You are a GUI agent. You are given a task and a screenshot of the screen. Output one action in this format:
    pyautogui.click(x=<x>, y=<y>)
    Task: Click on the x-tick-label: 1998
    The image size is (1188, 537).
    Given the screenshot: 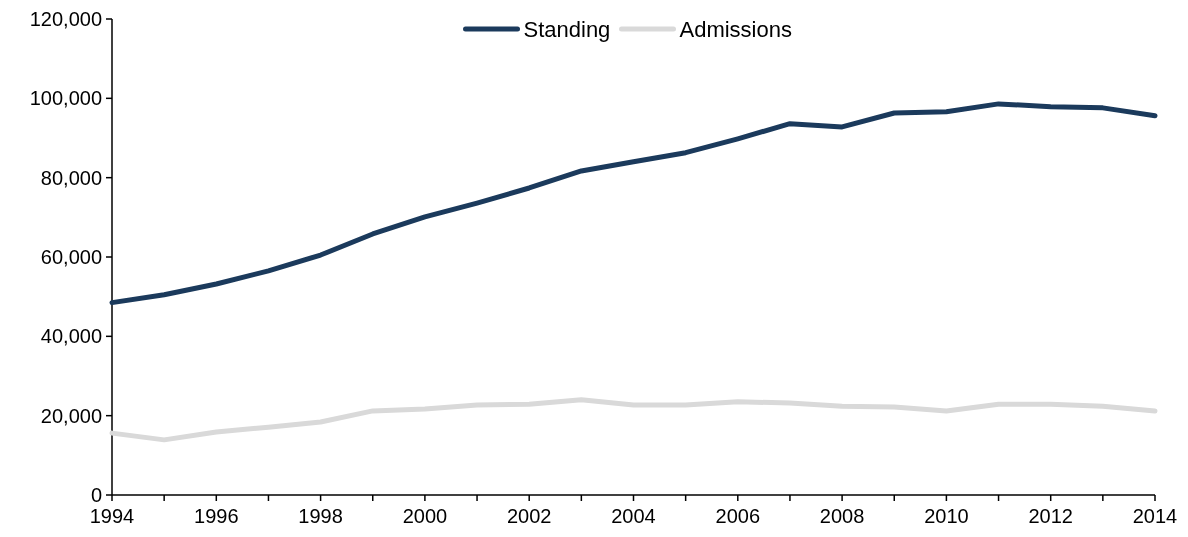 What is the action you would take?
    pyautogui.click(x=320, y=516)
    